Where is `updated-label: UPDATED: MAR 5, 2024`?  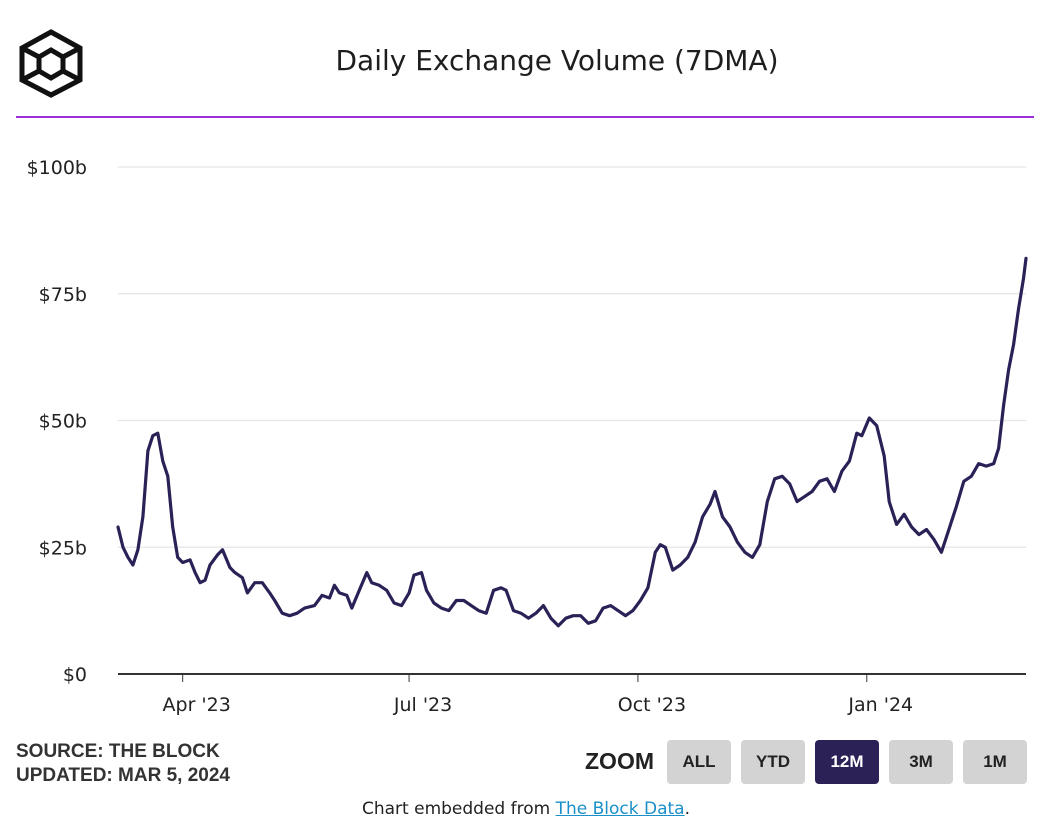
updated-label: UPDATED: MAR 5, 2024 is located at coordinates (123, 775).